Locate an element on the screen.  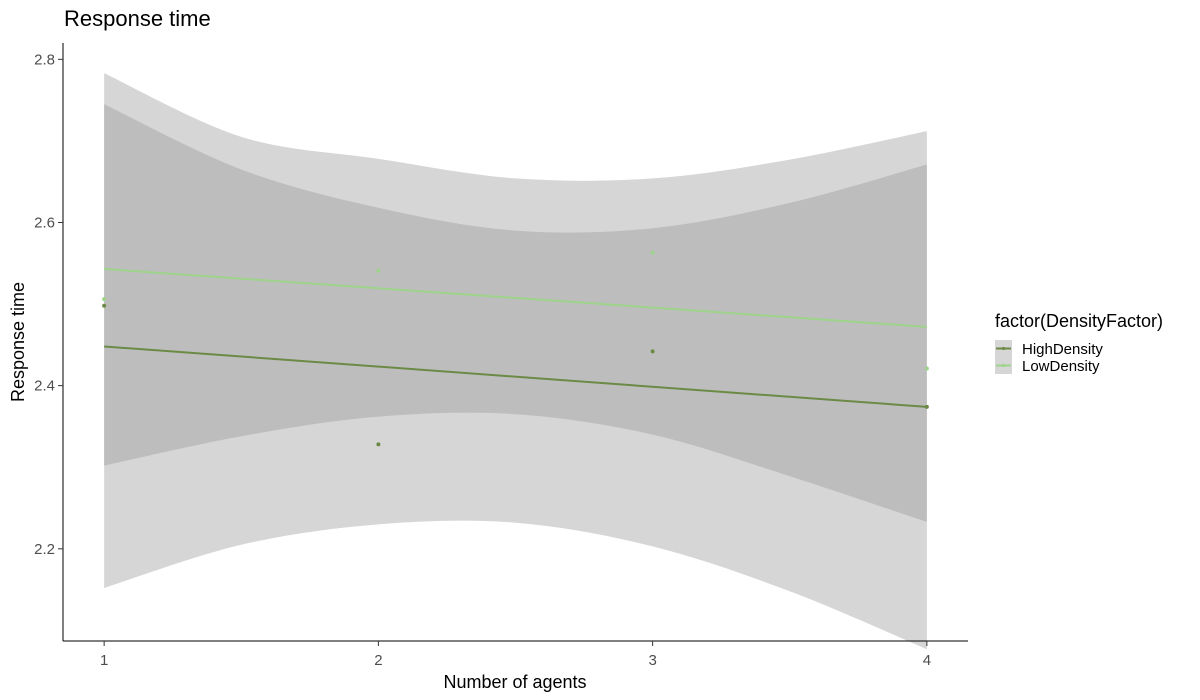
y-axis-title: Response time is located at coordinates (18, 342).